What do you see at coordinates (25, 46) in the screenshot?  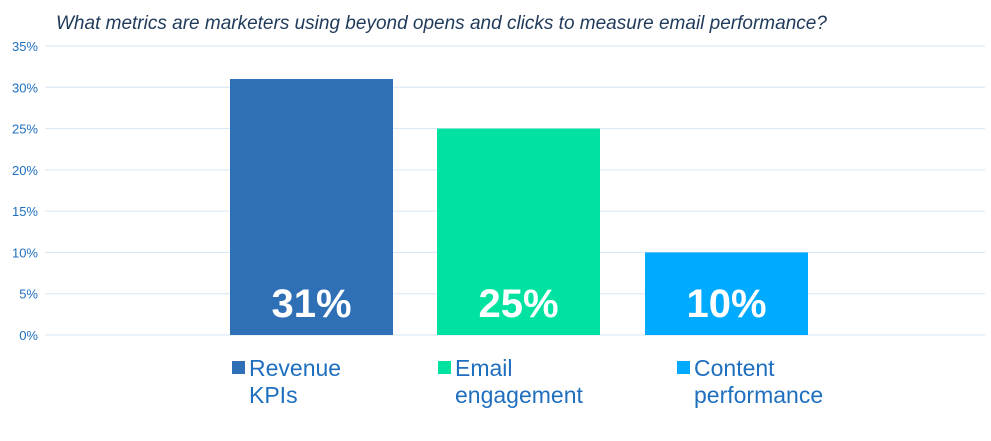 I see `y-tick-label: 35%` at bounding box center [25, 46].